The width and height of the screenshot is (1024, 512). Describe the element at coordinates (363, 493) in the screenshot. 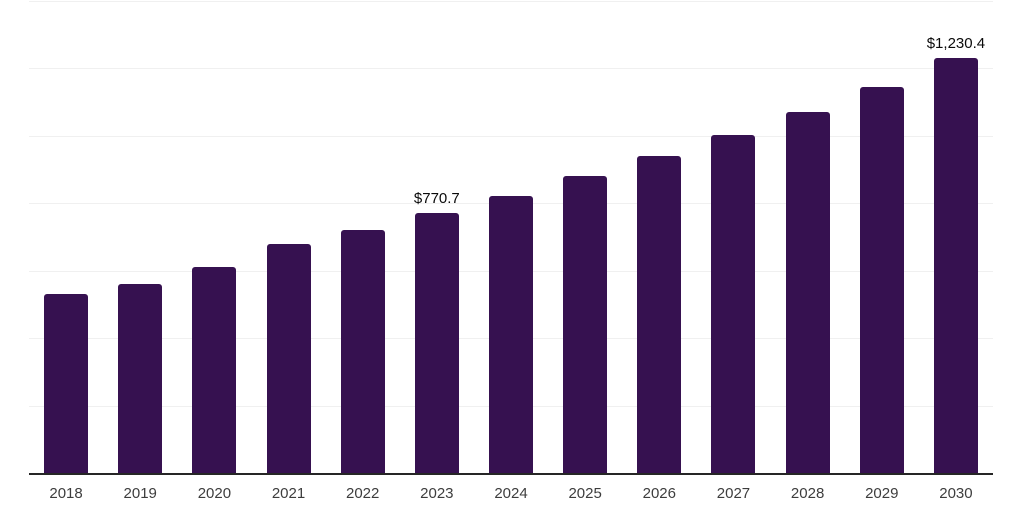

I see `x-tick-label-2022: 2022` at that location.